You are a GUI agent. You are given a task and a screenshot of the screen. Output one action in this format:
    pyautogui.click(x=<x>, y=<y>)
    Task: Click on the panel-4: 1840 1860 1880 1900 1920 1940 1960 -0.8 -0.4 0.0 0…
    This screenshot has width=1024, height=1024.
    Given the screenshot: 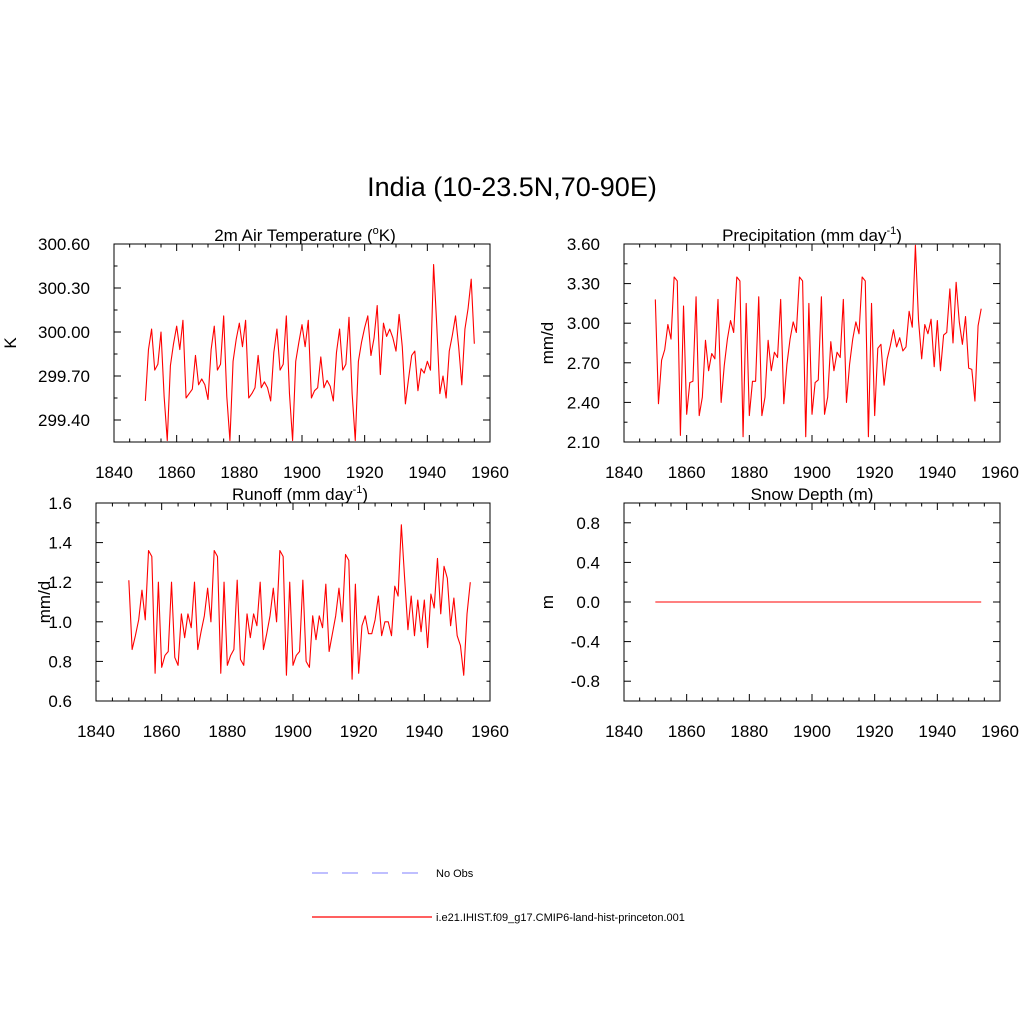 What is the action you would take?
    pyautogui.click(x=778, y=613)
    